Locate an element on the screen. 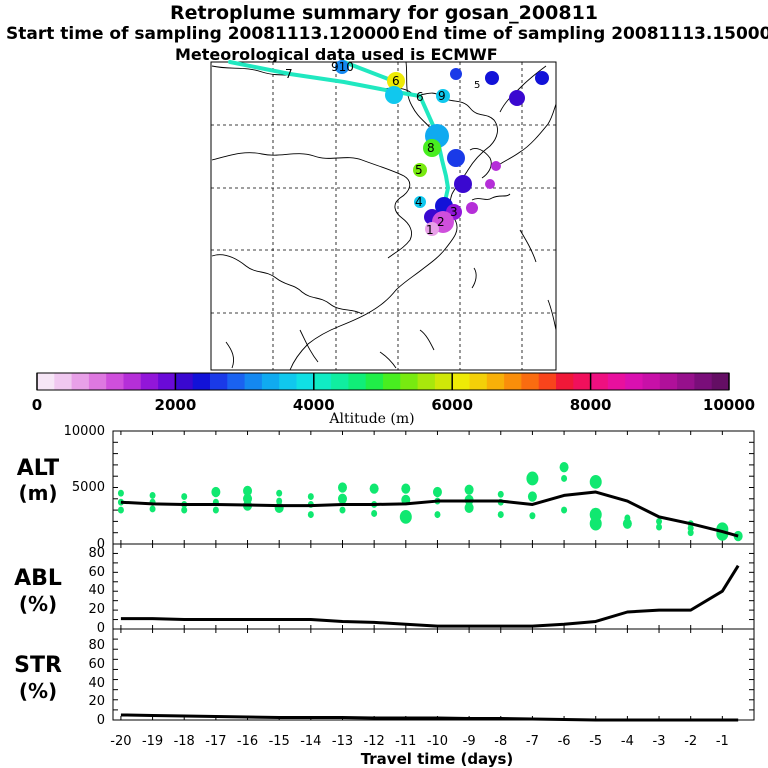 Image resolution: width=768 pixels, height=768 pixels. plume-markers is located at coordinates (442, 148).